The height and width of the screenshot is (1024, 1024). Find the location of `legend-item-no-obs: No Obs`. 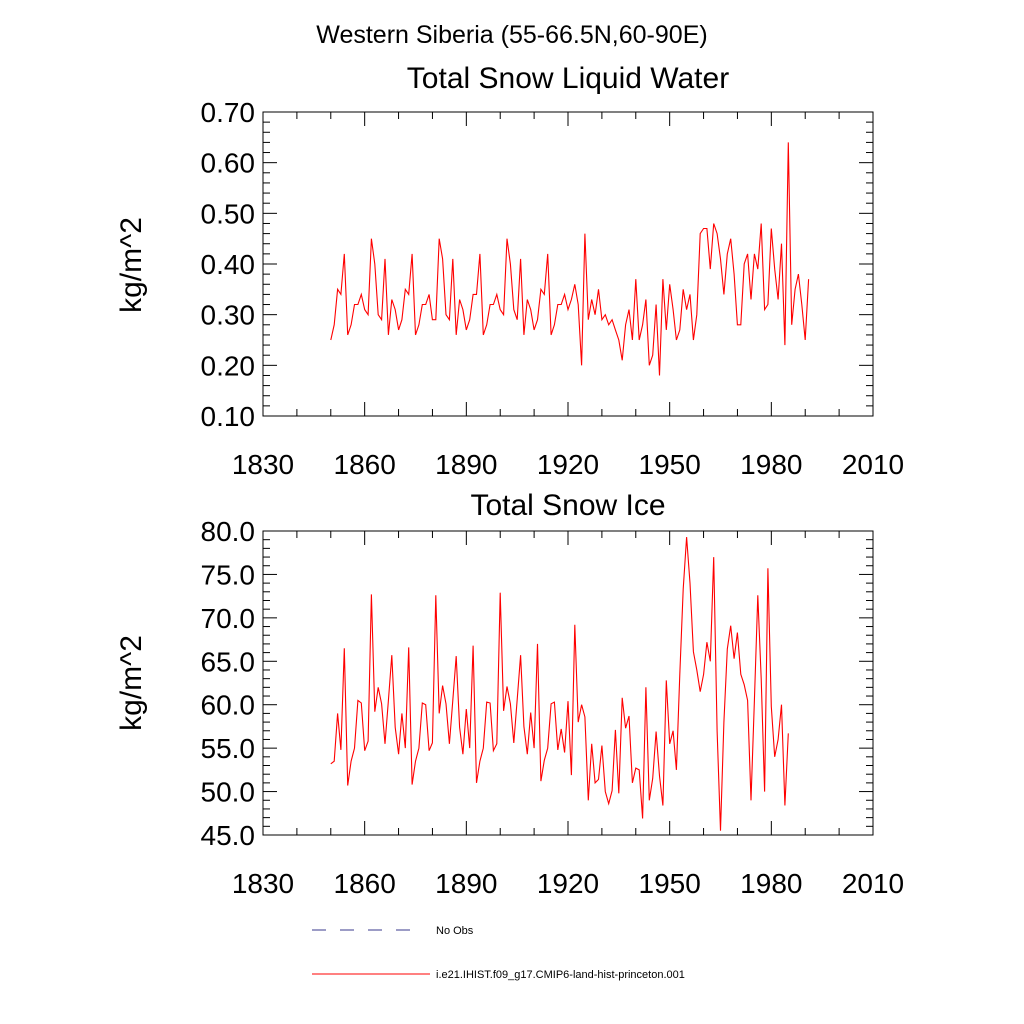

legend-item-no-obs: No Obs is located at coordinates (393, 931).